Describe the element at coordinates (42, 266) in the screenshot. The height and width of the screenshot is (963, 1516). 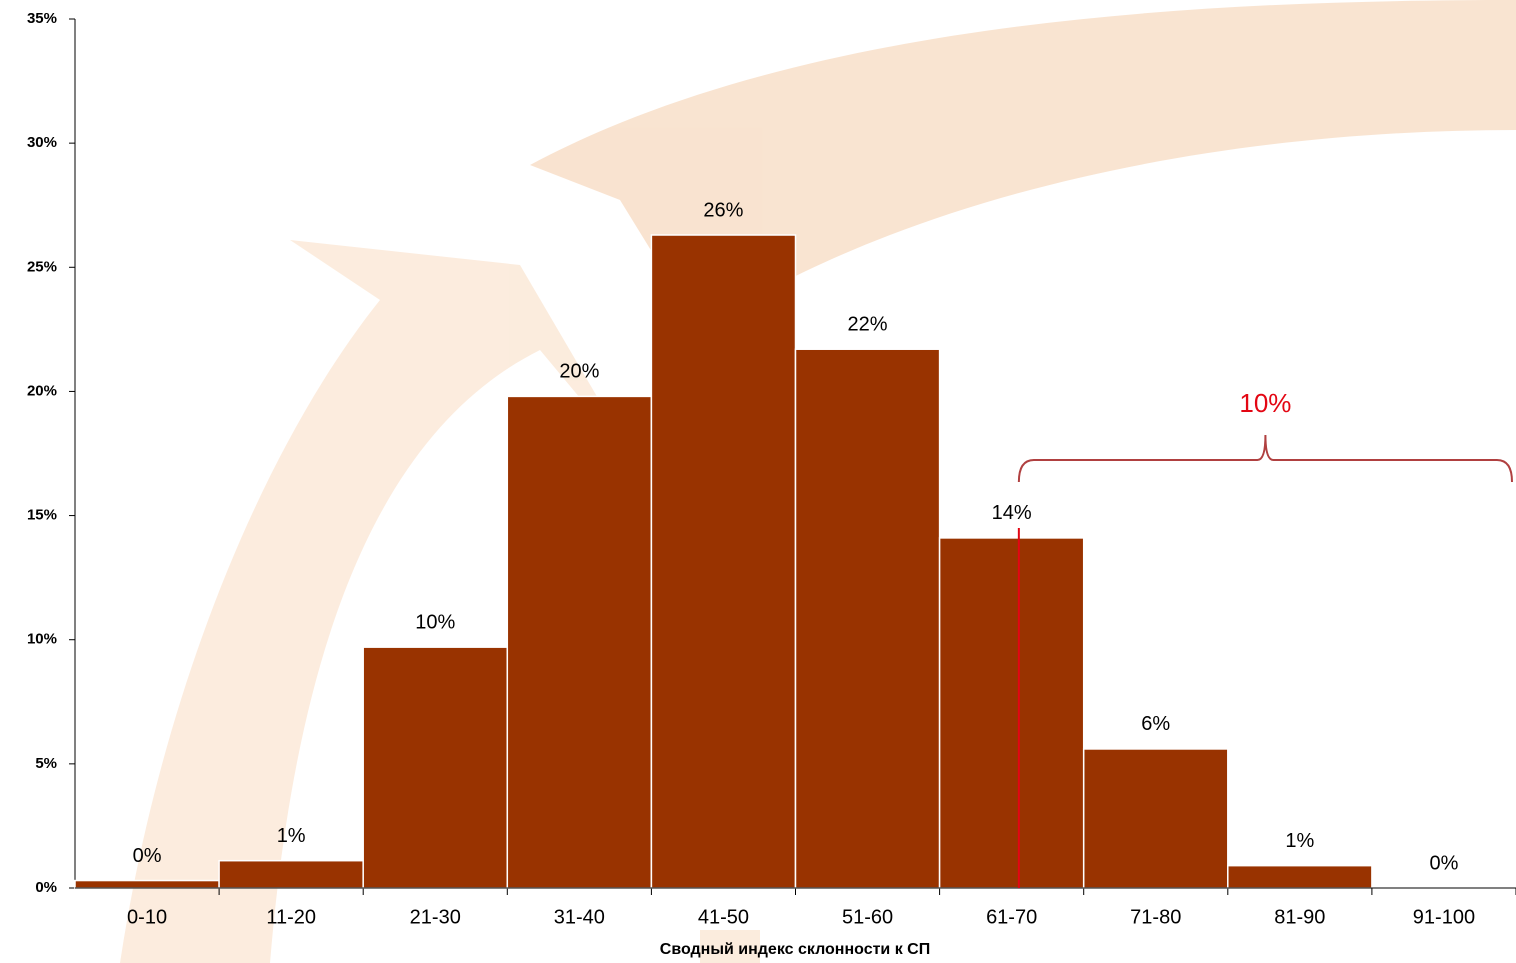
I see `y-tick-label: 25%` at that location.